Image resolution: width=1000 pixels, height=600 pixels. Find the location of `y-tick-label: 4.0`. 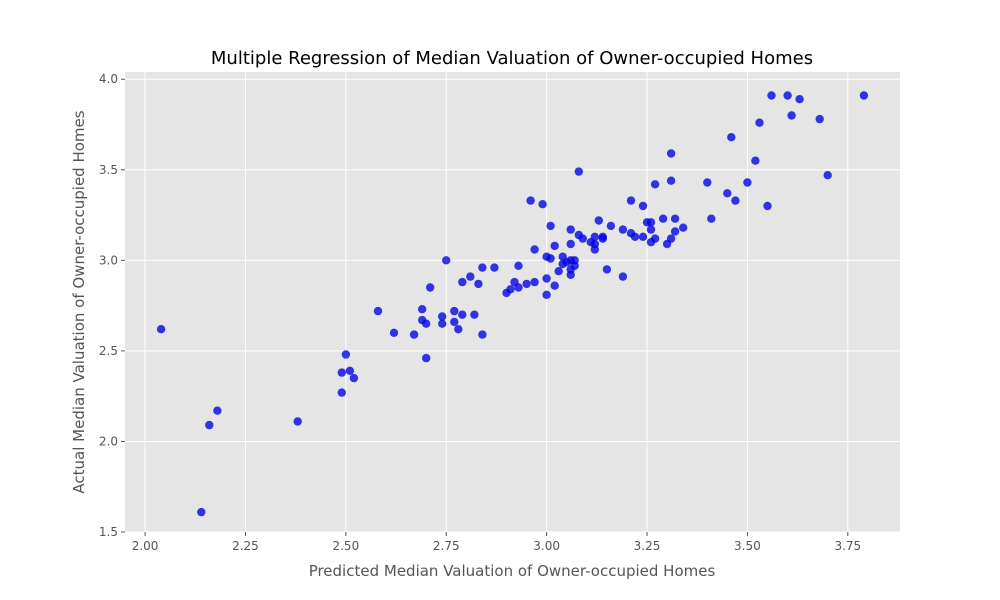

y-tick-label: 4.0 is located at coordinates (108, 79).